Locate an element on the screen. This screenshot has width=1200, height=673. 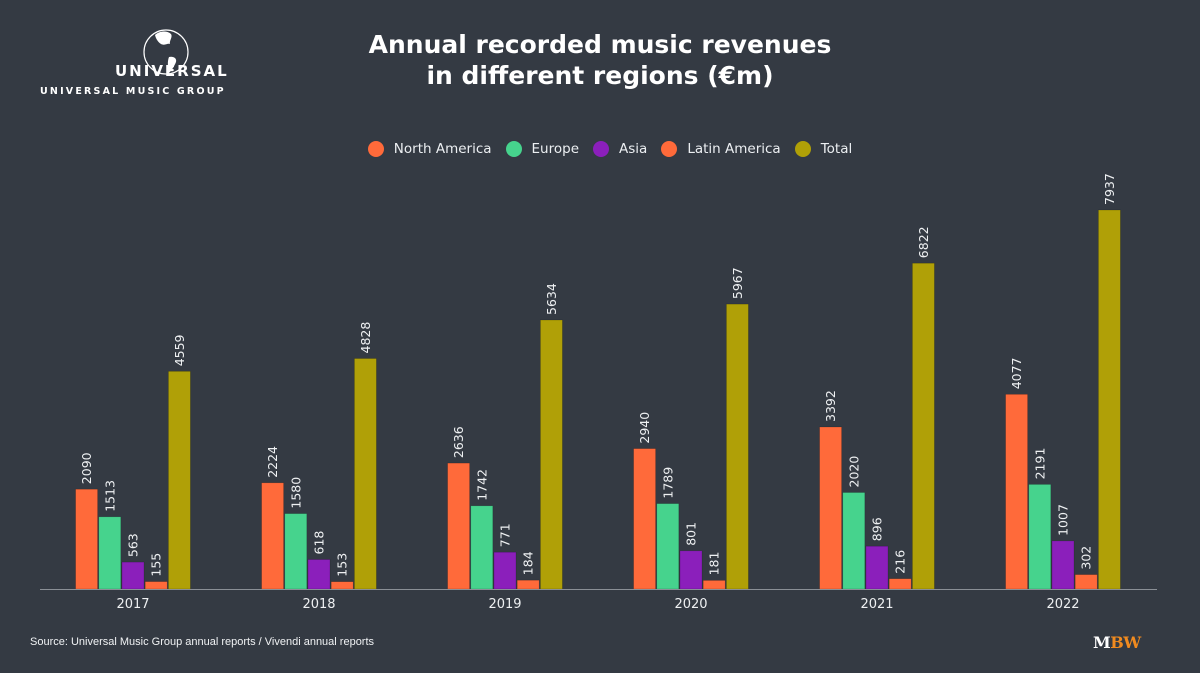
data-label: 7937 is located at coordinates (1109, 189).